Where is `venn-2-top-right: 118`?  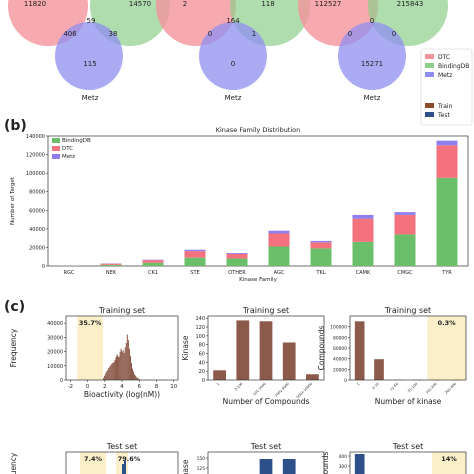
venn-2-top-right: 118 is located at coordinates (267, 4).